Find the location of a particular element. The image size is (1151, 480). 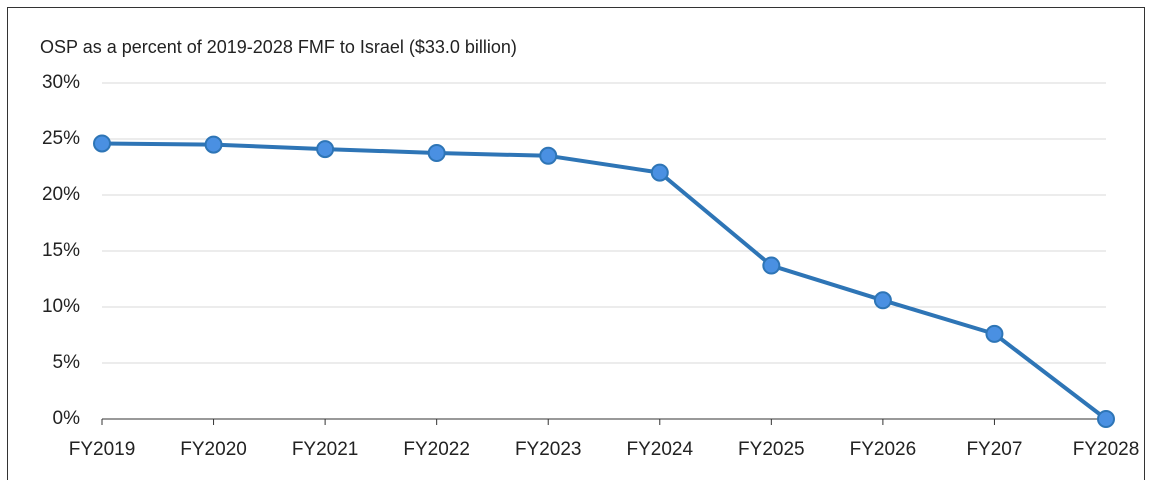

y-tick-label: 0% is located at coordinates (67, 418).